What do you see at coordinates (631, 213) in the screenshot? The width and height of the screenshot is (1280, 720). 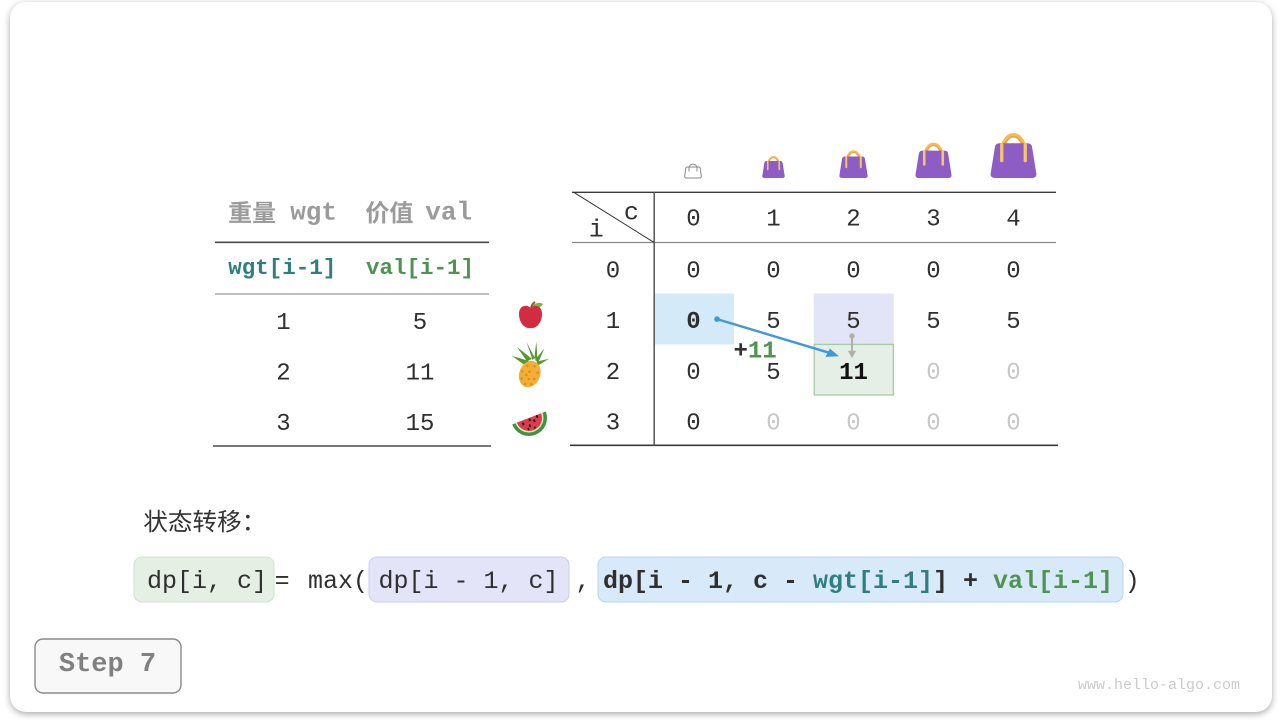 I see `svg-text: c` at bounding box center [631, 213].